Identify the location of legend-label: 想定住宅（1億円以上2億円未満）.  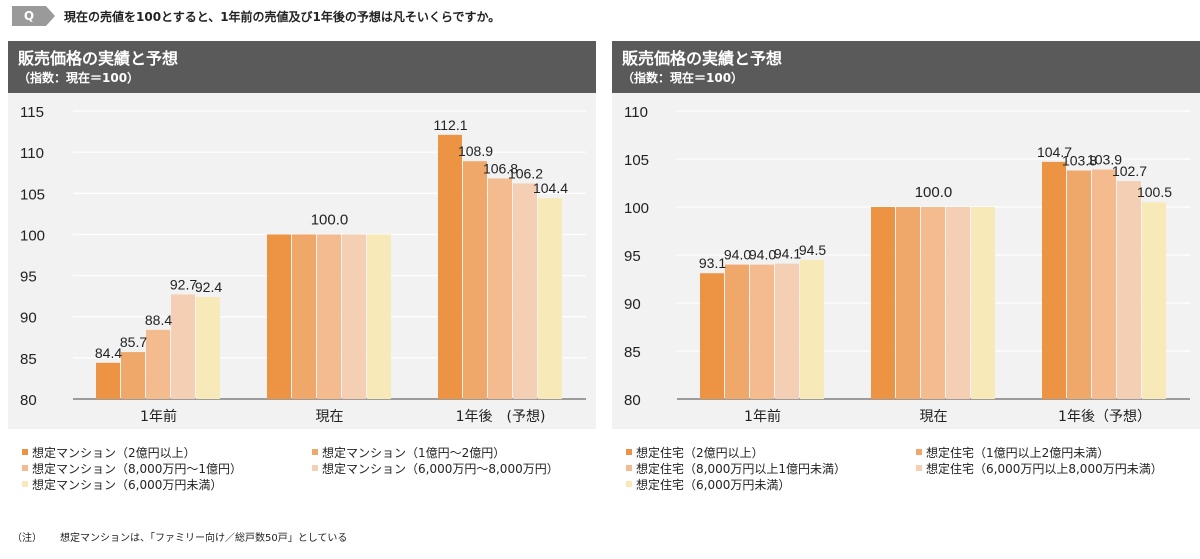
(1018, 453).